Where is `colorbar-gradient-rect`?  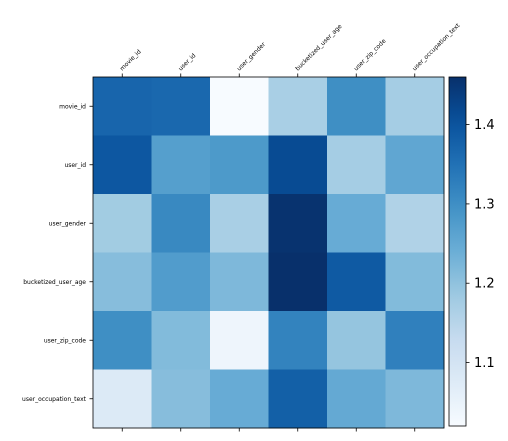
colorbar-gradient-rect is located at coordinates (457, 251).